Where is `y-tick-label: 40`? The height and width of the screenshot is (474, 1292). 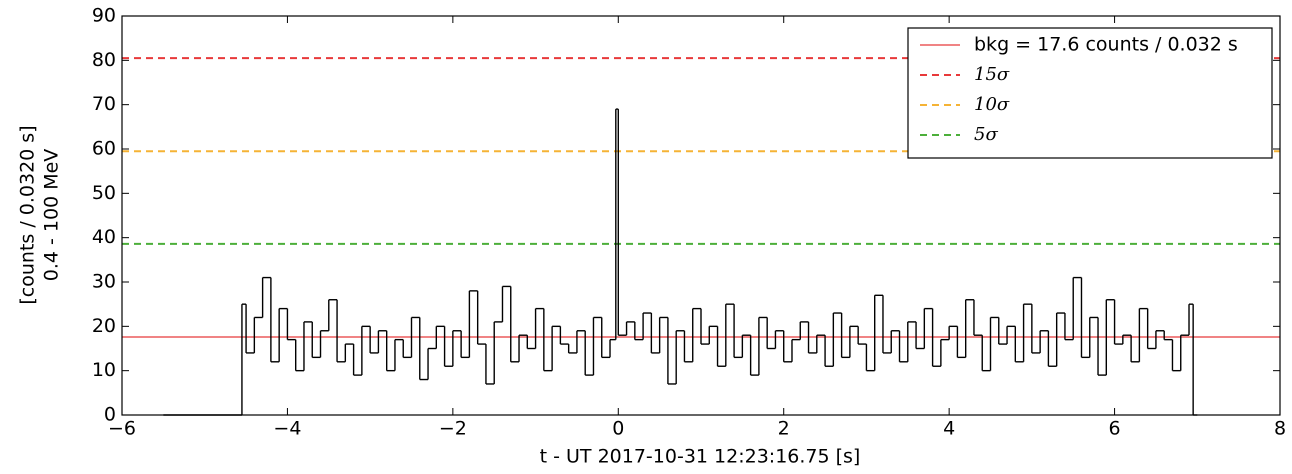 y-tick-label: 40 is located at coordinates (104, 237).